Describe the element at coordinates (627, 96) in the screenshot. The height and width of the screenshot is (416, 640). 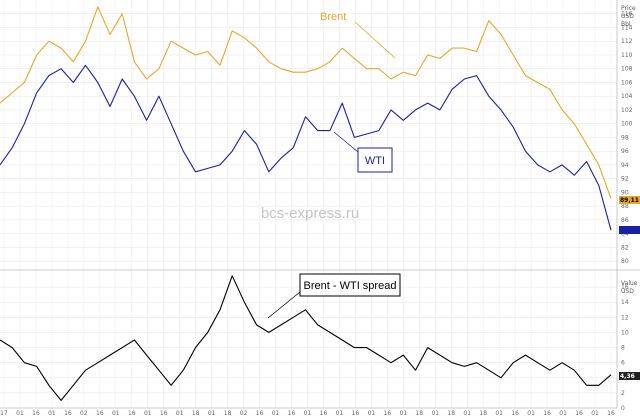
I see `y-tick-label: 104` at that location.